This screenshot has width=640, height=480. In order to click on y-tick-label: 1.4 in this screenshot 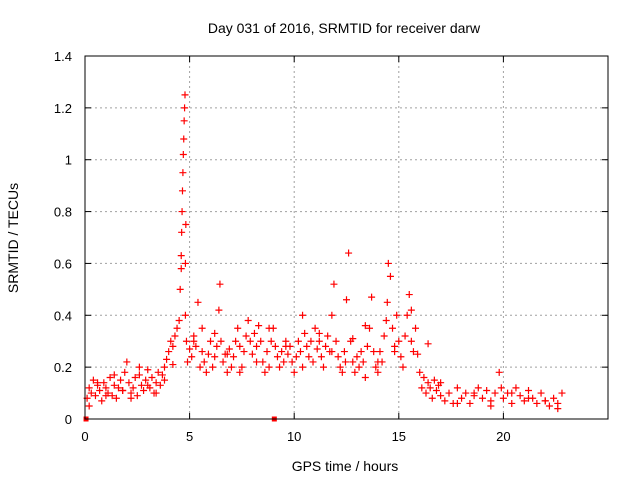, I will do `click(63, 56)`.